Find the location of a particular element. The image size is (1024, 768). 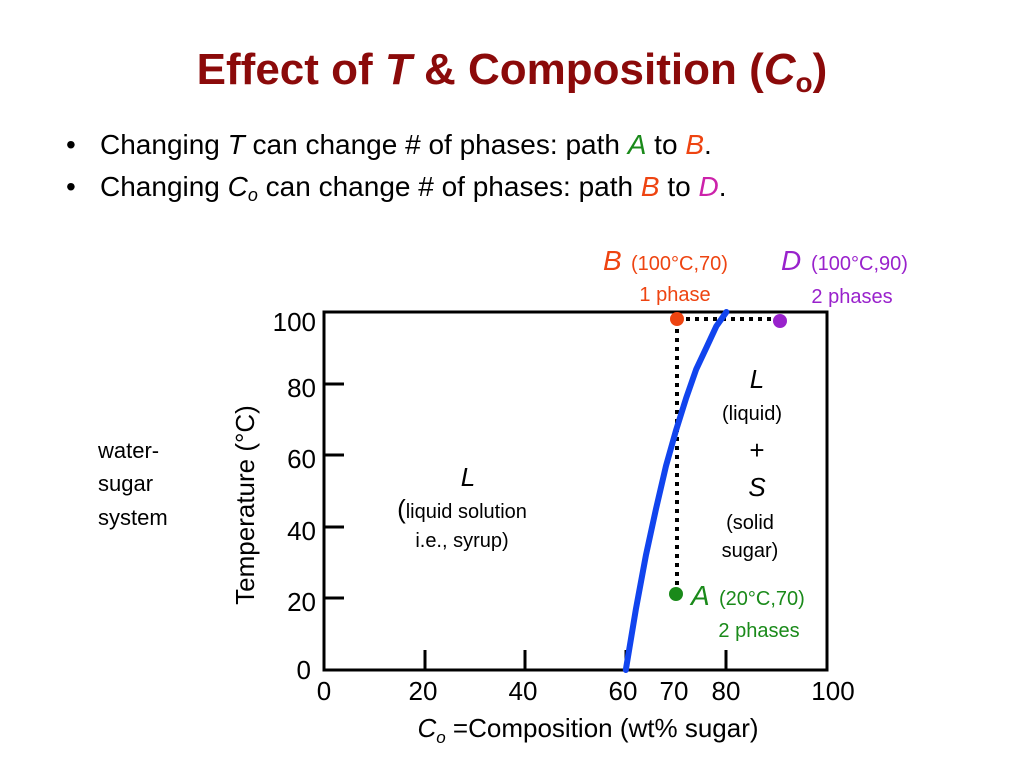

two-phase-desc-liquid: (liquid) is located at coordinates (752, 414).